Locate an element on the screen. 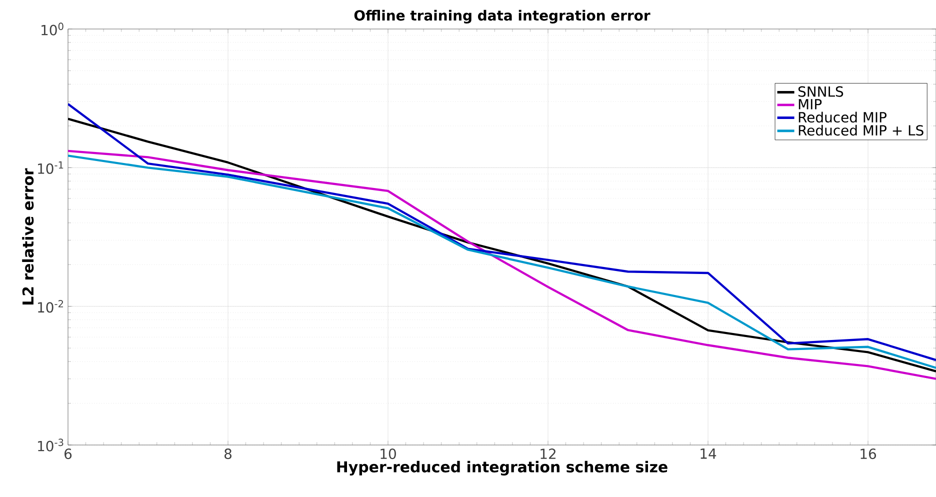 The image size is (936, 497). x-tick-label: 6 is located at coordinates (68, 454).